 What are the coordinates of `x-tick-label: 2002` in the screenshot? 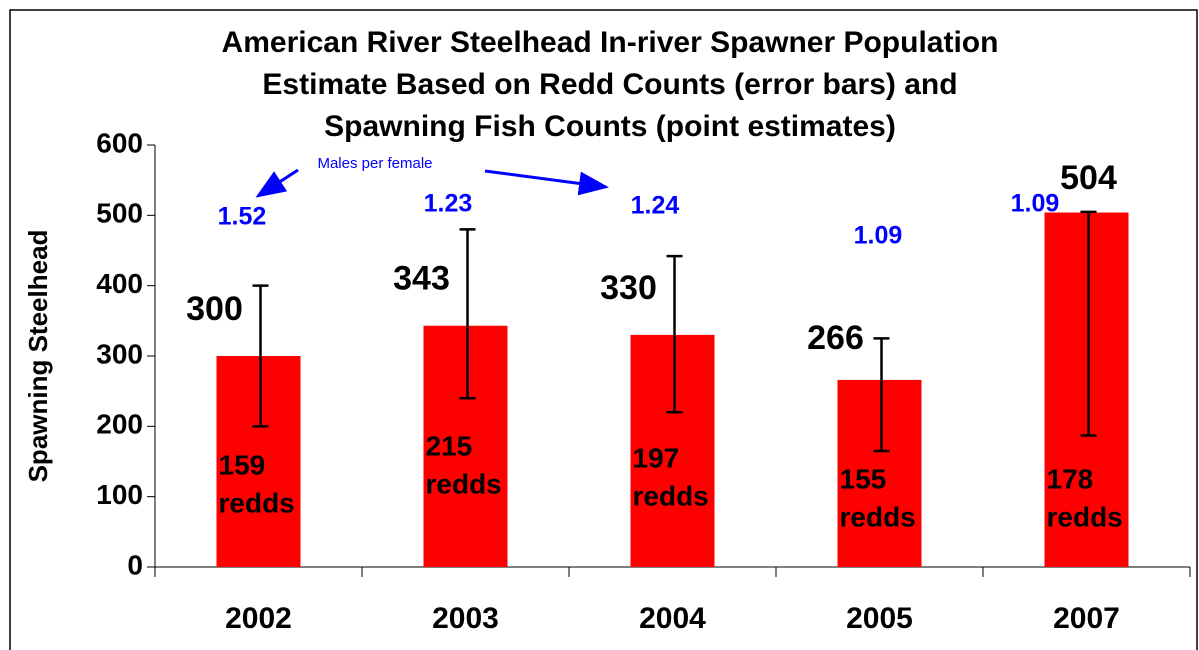 It's located at (258, 618).